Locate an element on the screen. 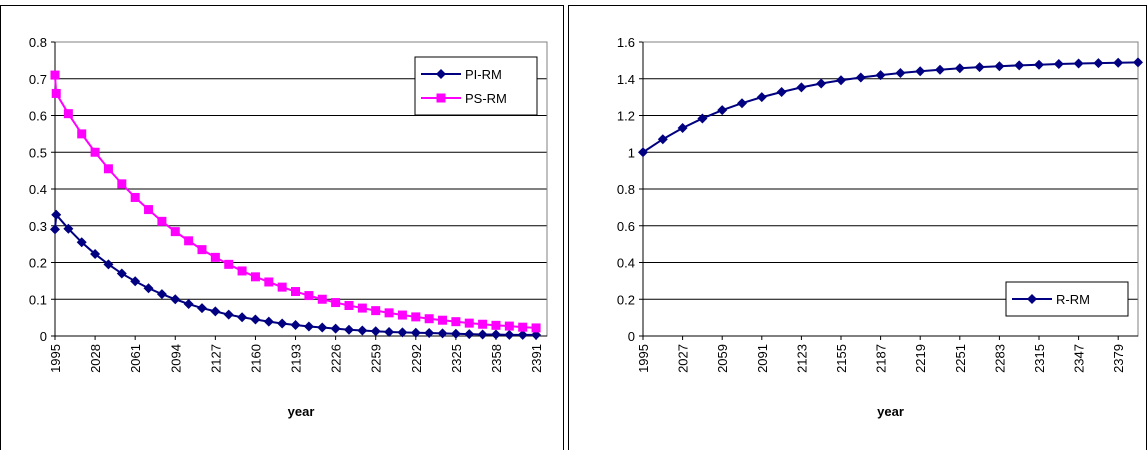 This screenshot has width=1148, height=455. y-tick-label: 0.7 is located at coordinates (38, 79).